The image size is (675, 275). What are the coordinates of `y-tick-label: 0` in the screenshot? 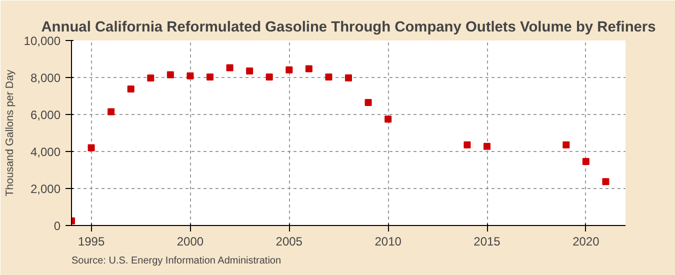 It's located at (57, 226).